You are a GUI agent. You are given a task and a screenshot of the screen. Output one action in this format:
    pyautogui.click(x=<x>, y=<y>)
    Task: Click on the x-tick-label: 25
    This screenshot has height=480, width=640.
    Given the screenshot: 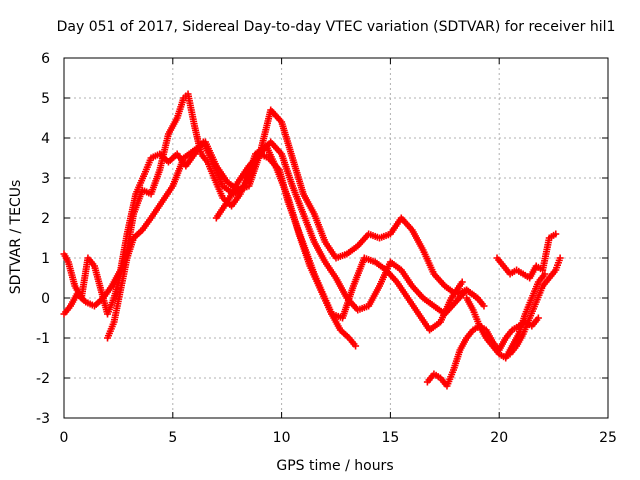 What is the action you would take?
    pyautogui.click(x=608, y=438)
    